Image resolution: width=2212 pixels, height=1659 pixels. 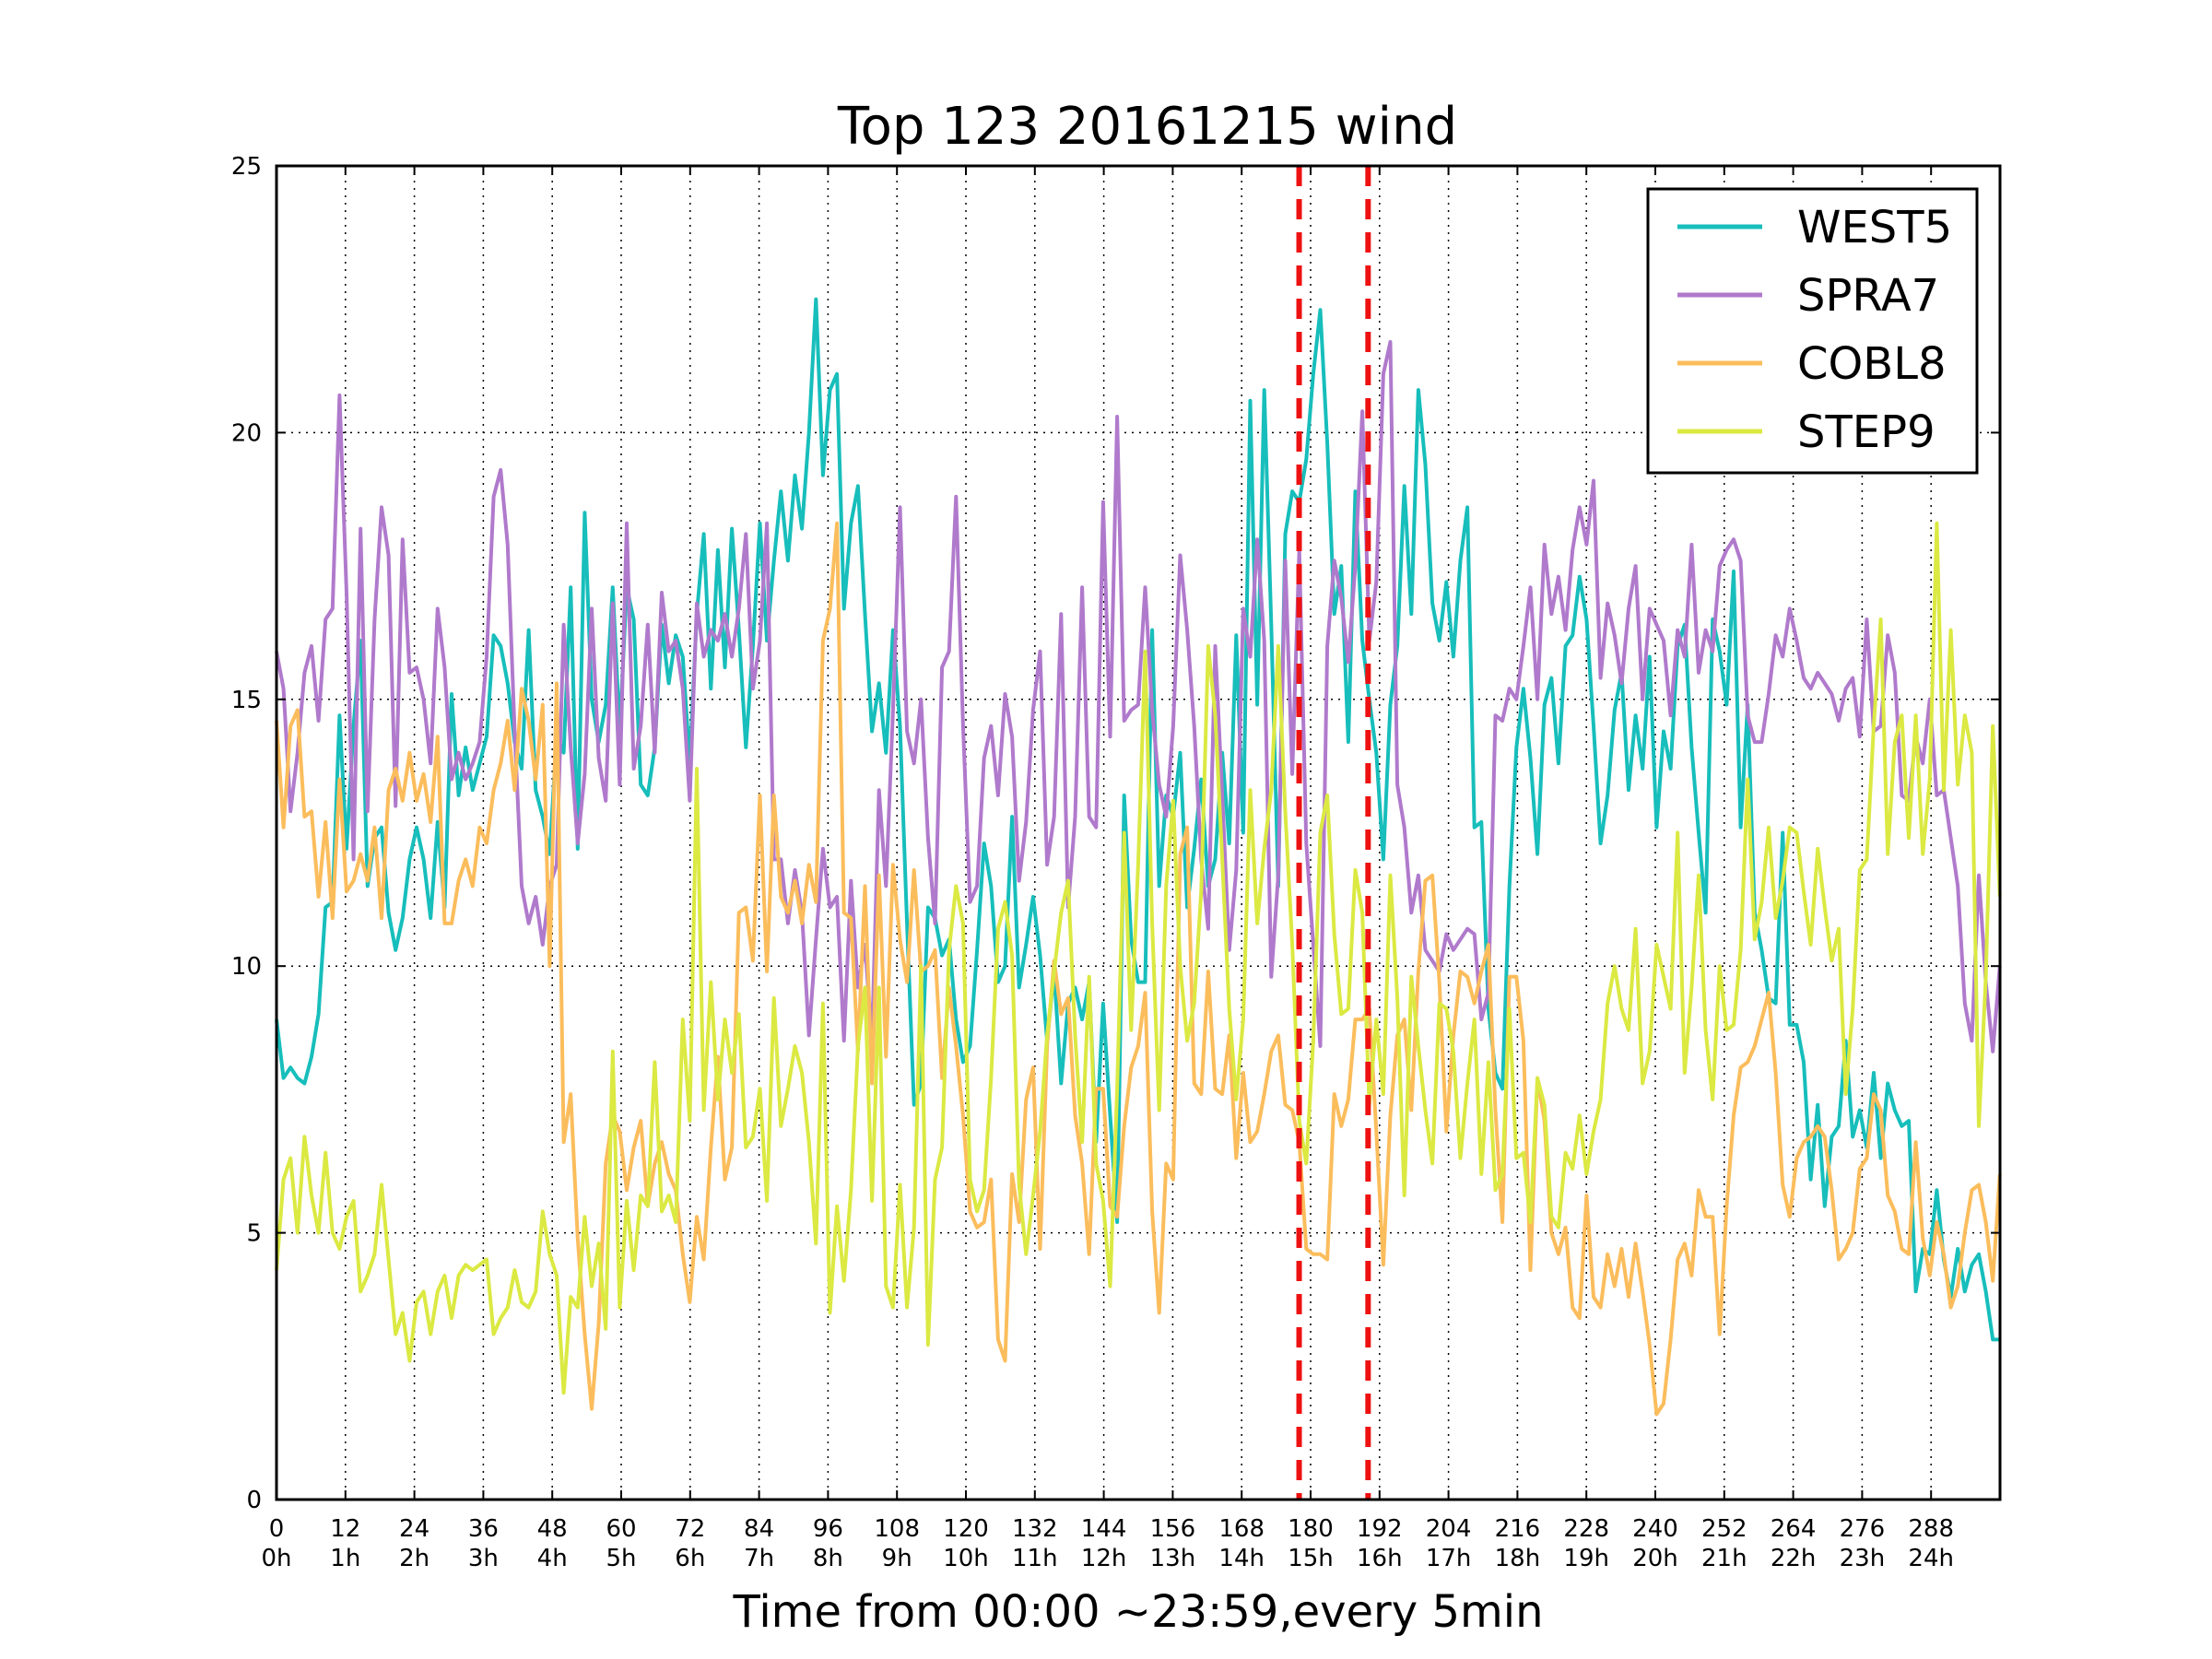 I want to click on legend: WEST5 SPRA7 COBL8 STEP9, so click(x=1812, y=331).